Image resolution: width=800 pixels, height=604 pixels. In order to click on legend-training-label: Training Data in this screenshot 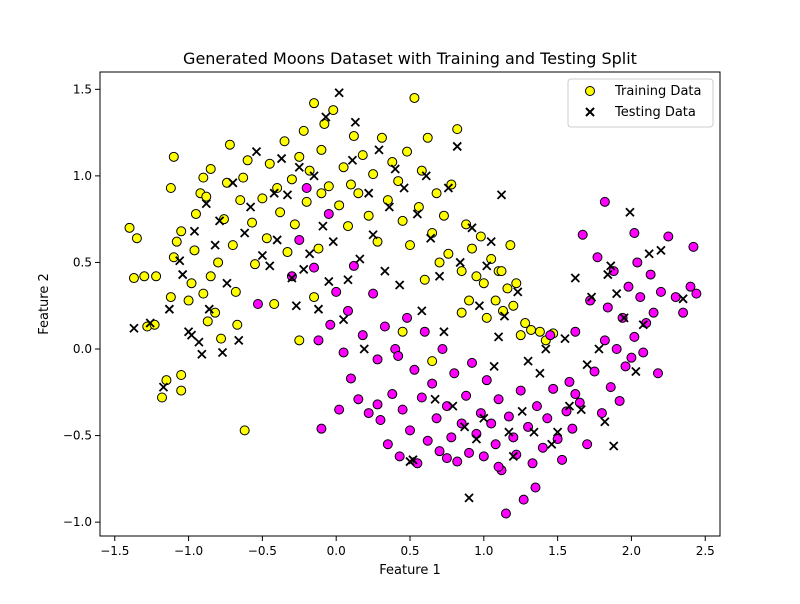, I will do `click(657, 91)`.